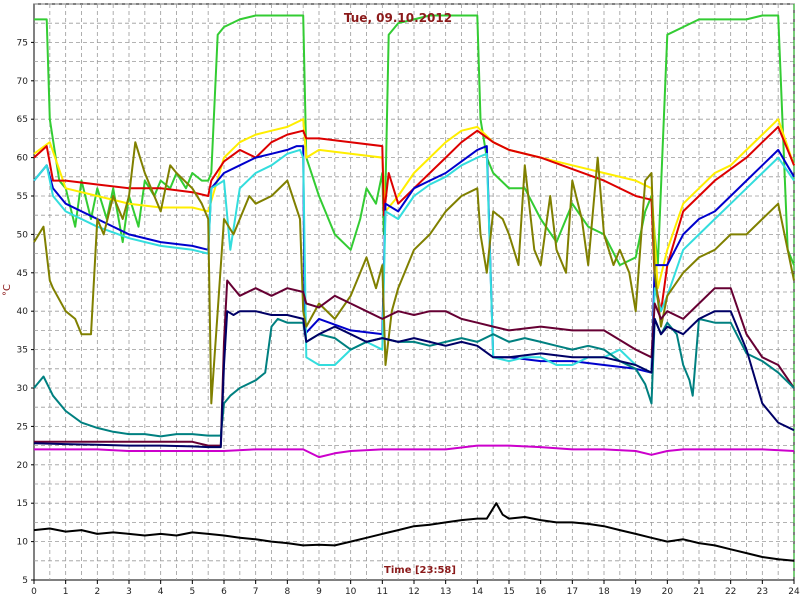 Image resolution: width=800 pixels, height=600 pixels. I want to click on y-tick-label: 65, so click(22, 120).